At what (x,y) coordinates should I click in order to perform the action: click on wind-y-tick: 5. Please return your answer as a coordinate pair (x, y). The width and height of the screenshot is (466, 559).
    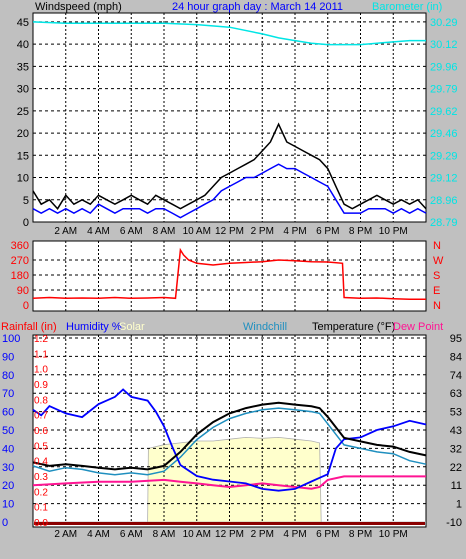
    Looking at the image, I should click on (26, 201).